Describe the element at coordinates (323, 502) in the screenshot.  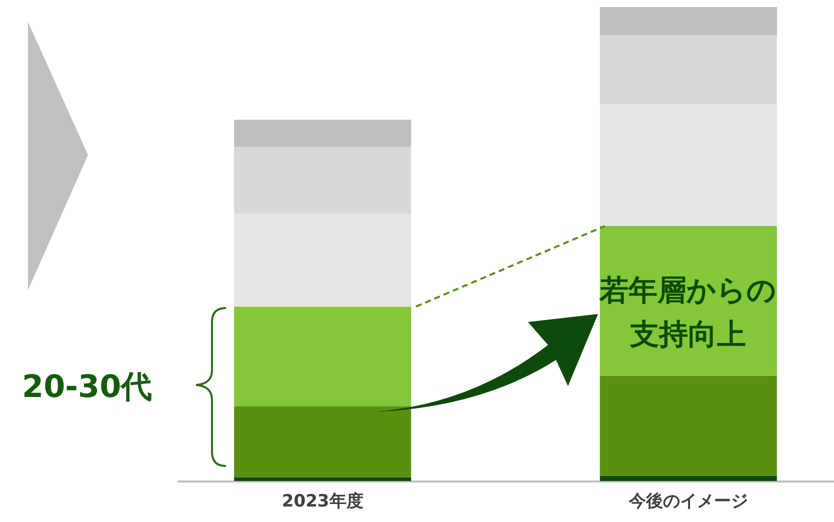
I see `x-tick-label: 2023年度` at that location.